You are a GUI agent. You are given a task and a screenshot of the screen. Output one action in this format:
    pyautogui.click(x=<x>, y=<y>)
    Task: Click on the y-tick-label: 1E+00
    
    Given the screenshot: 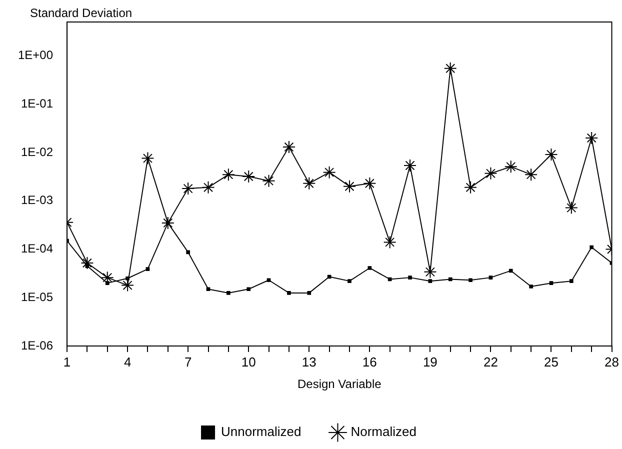 What is the action you would take?
    pyautogui.click(x=36, y=55)
    